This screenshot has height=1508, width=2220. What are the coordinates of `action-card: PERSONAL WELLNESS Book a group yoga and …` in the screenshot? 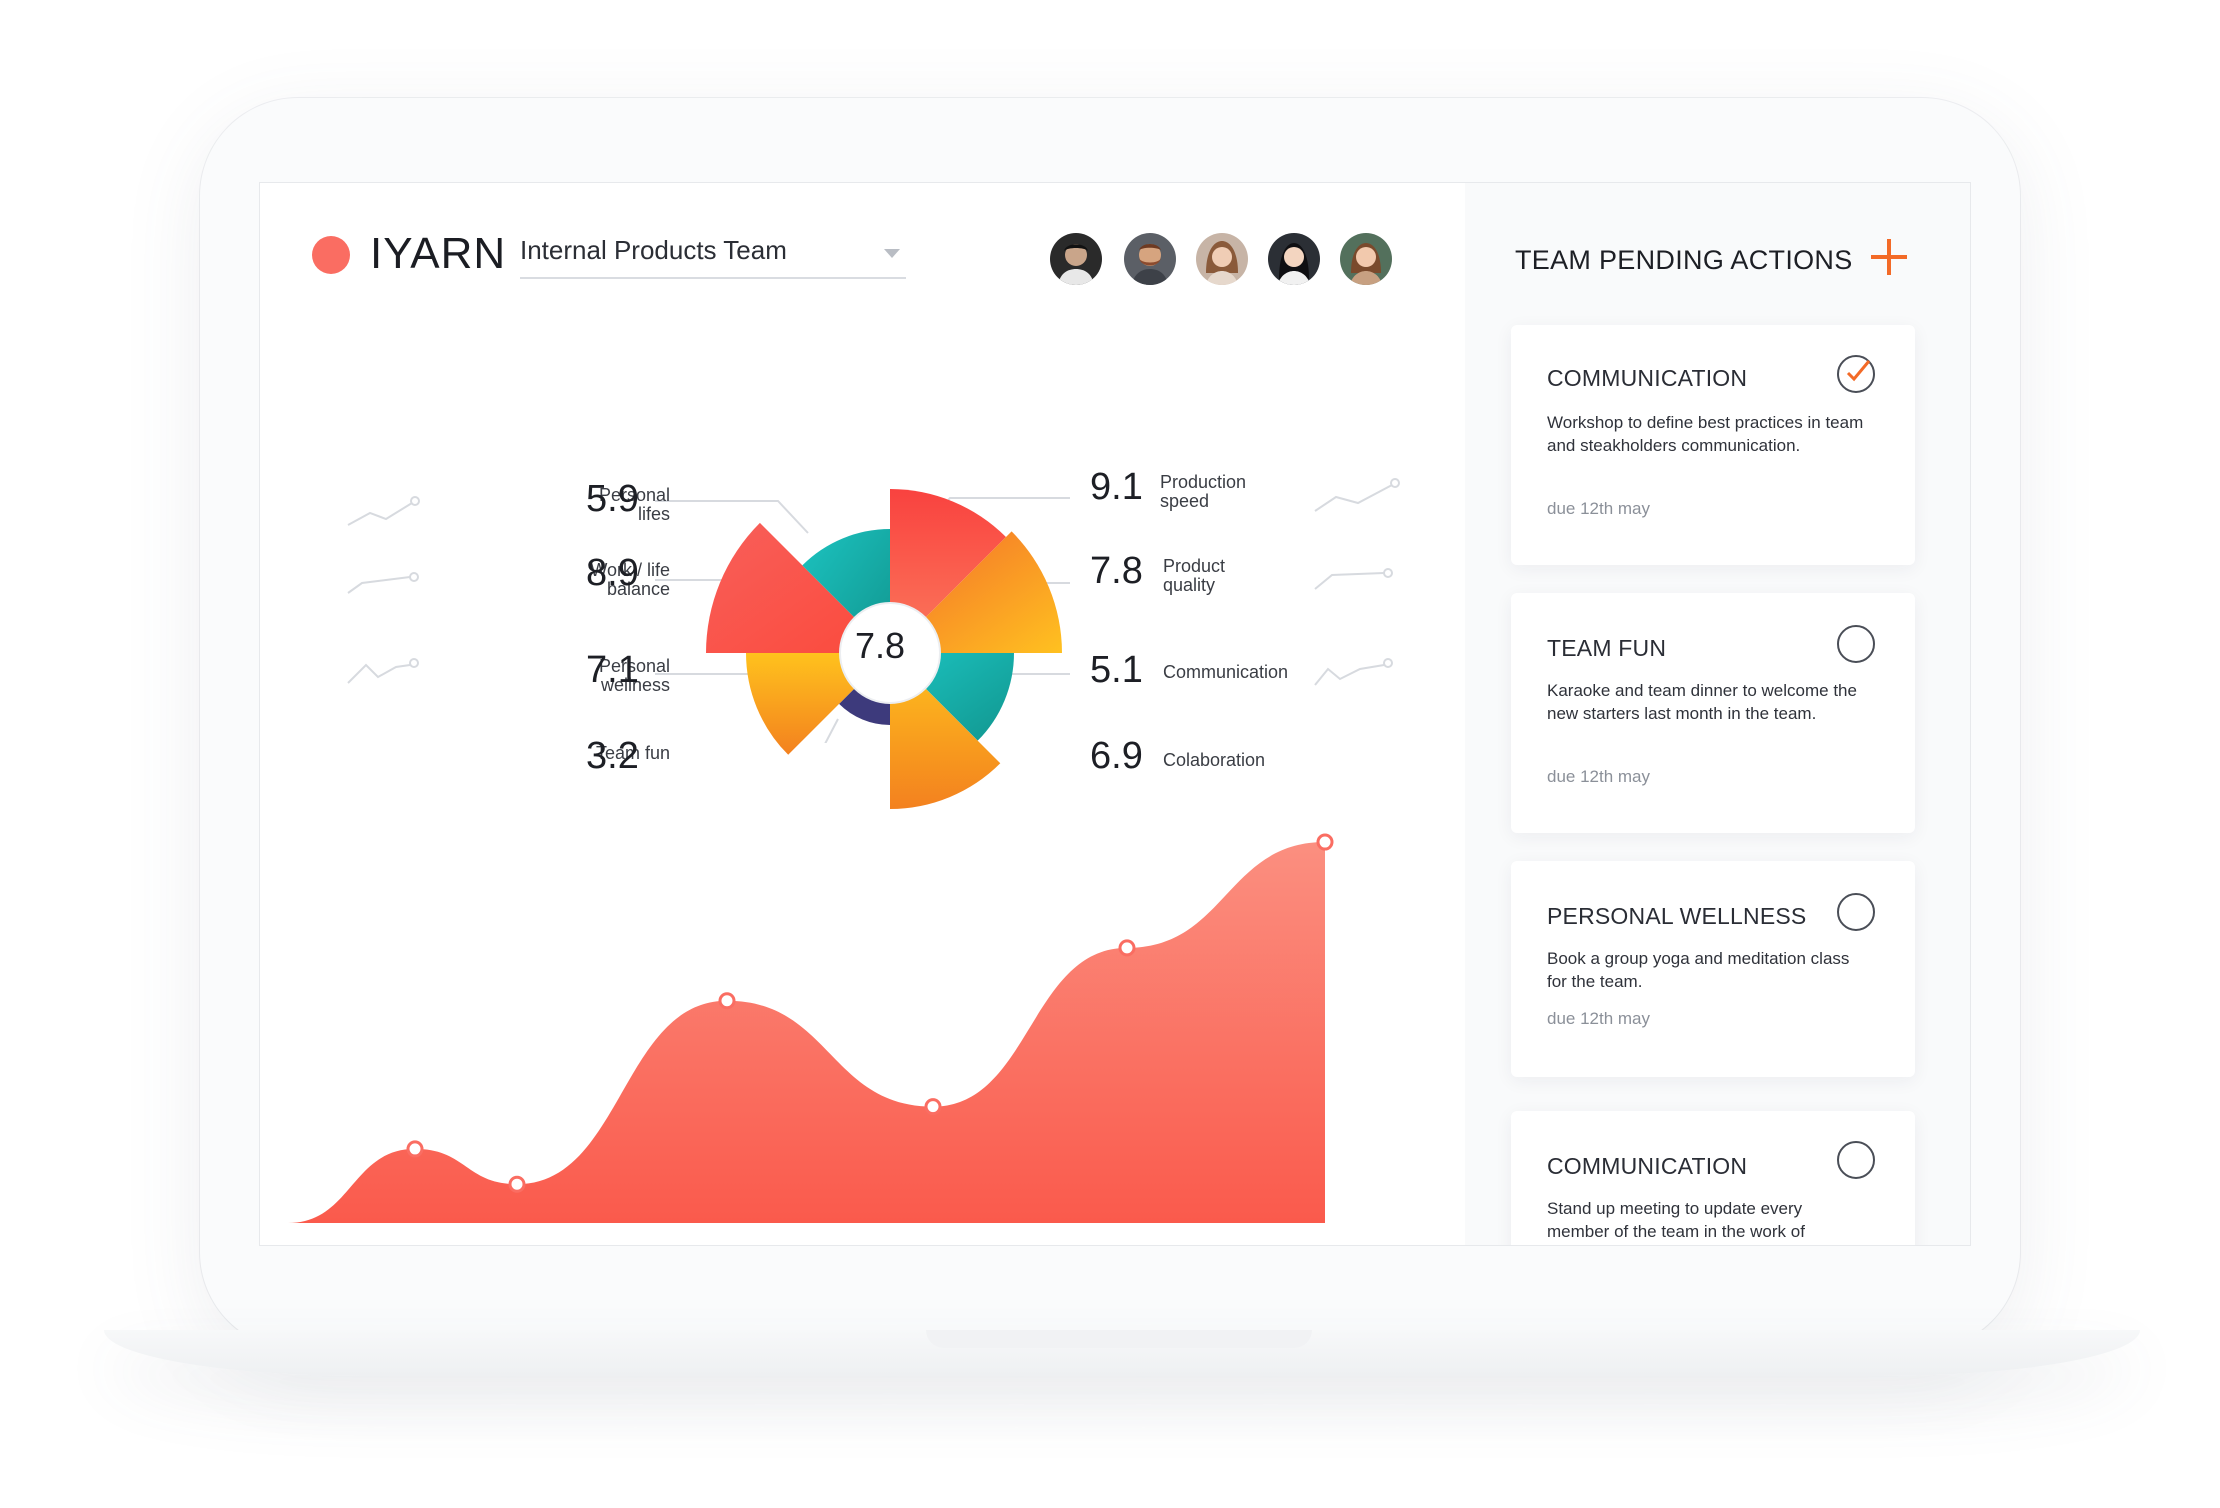 It's located at (1713, 969).